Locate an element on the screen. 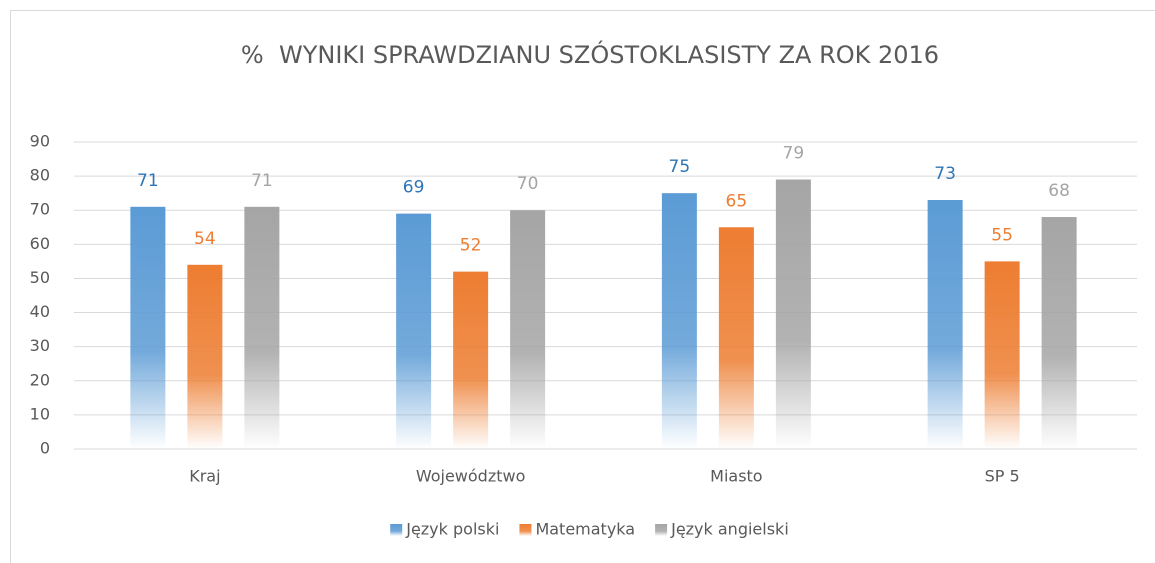 Image resolution: width=1155 pixels, height=563 pixels. y-tick-label: 70 is located at coordinates (40, 209).